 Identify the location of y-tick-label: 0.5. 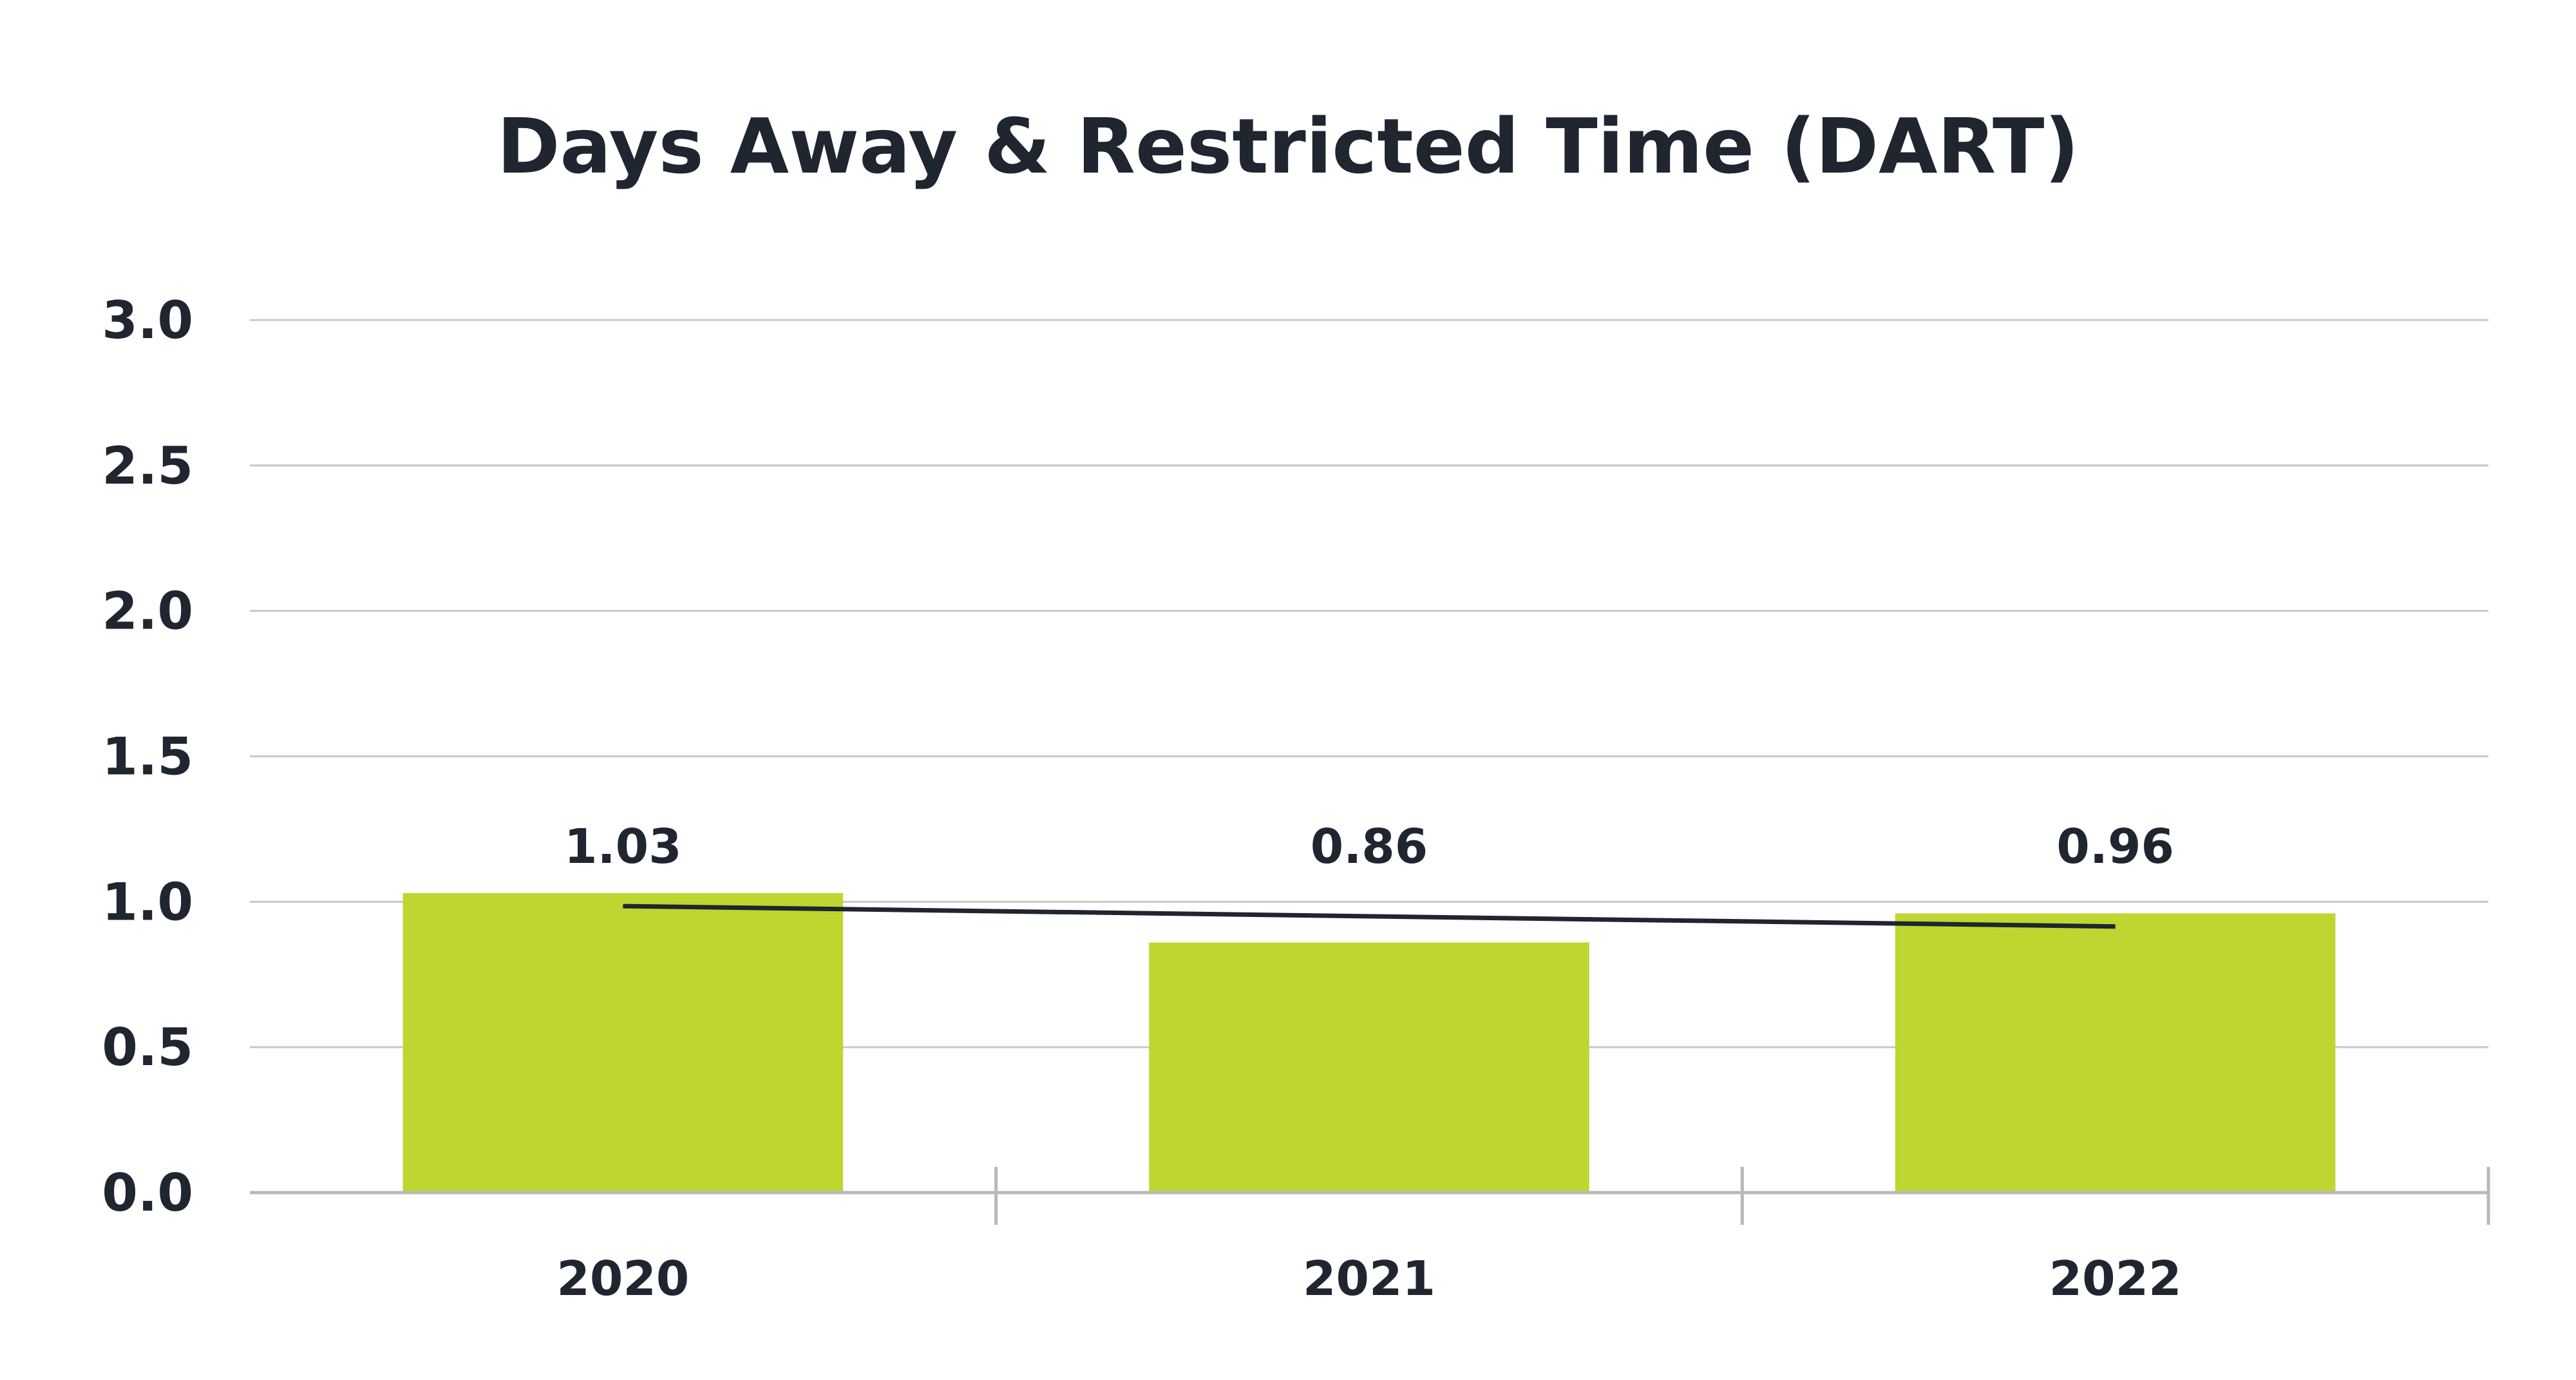
(147, 1047).